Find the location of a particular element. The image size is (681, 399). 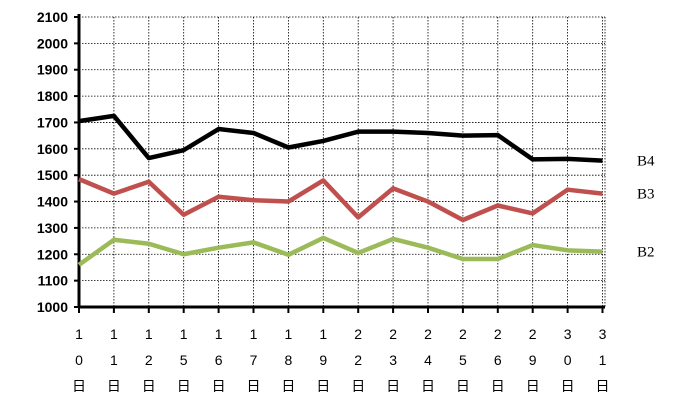

y-tick-label: 1400 is located at coordinates (52, 202).